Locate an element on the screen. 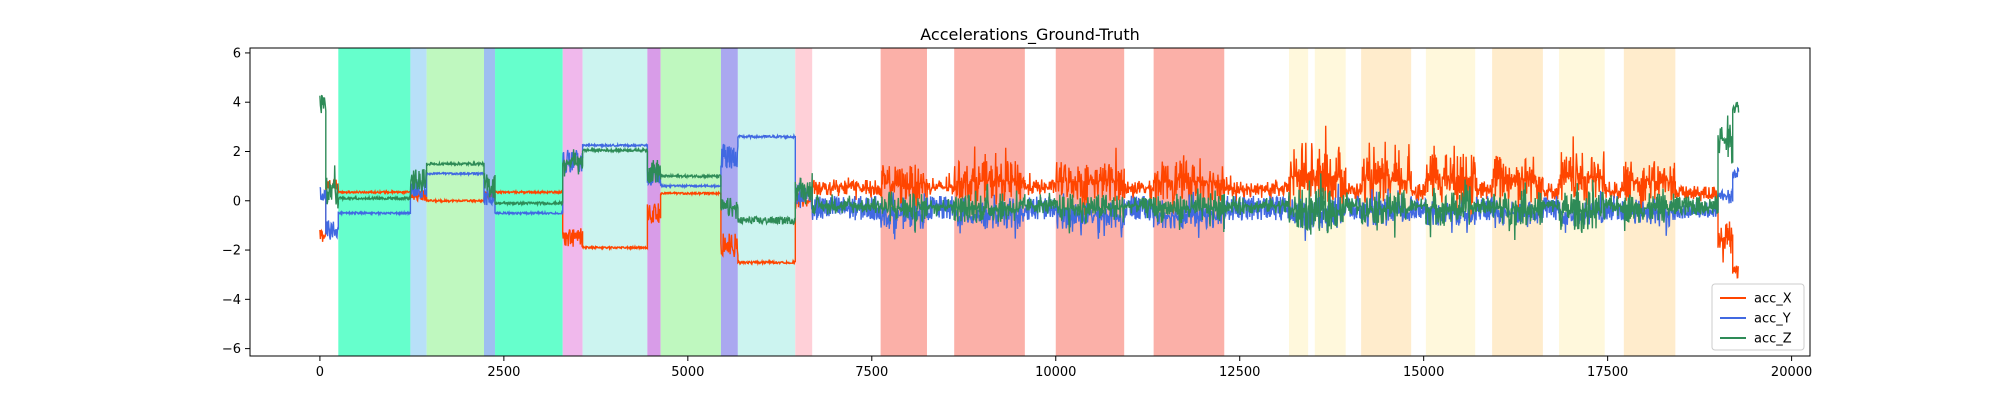 Image resolution: width=2000 pixels, height=400 pixels. legend-box is located at coordinates (1758, 317).